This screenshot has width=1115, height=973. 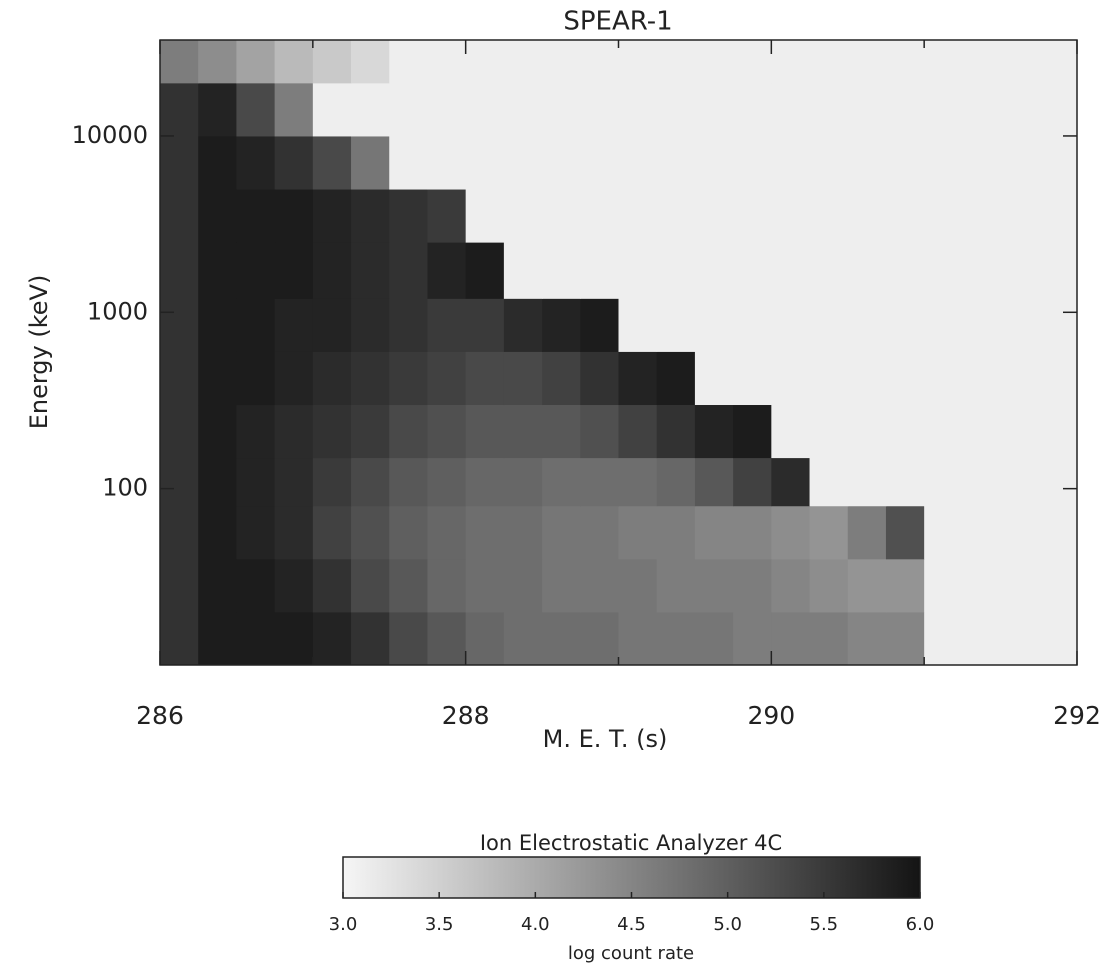 I want to click on x-tick-label: 292, so click(x=1077, y=715).